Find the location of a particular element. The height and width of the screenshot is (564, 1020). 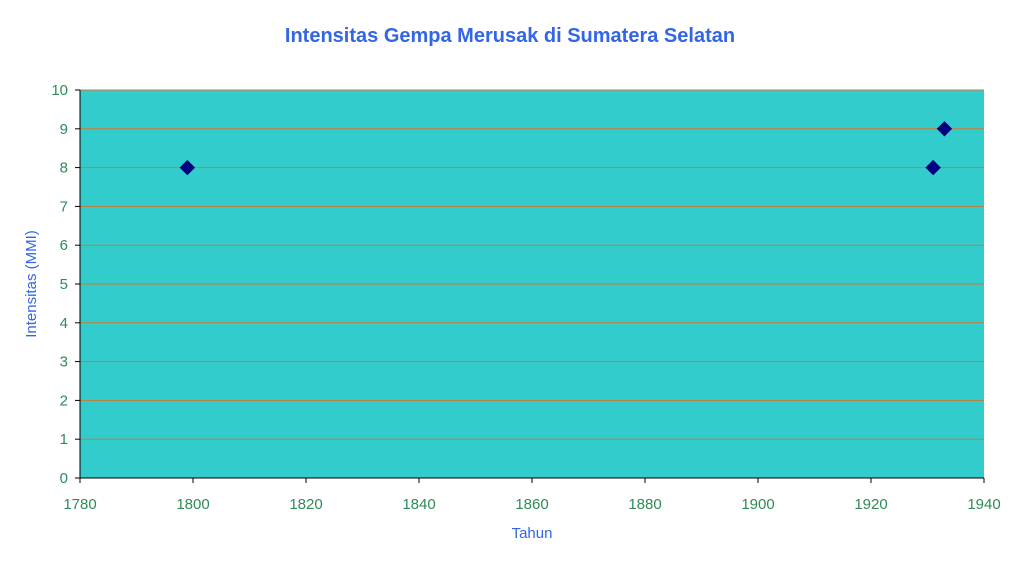

y-axis-ticks: 0 1 2 3 4 5 6 7 8 9 10 is located at coordinates (65, 284).